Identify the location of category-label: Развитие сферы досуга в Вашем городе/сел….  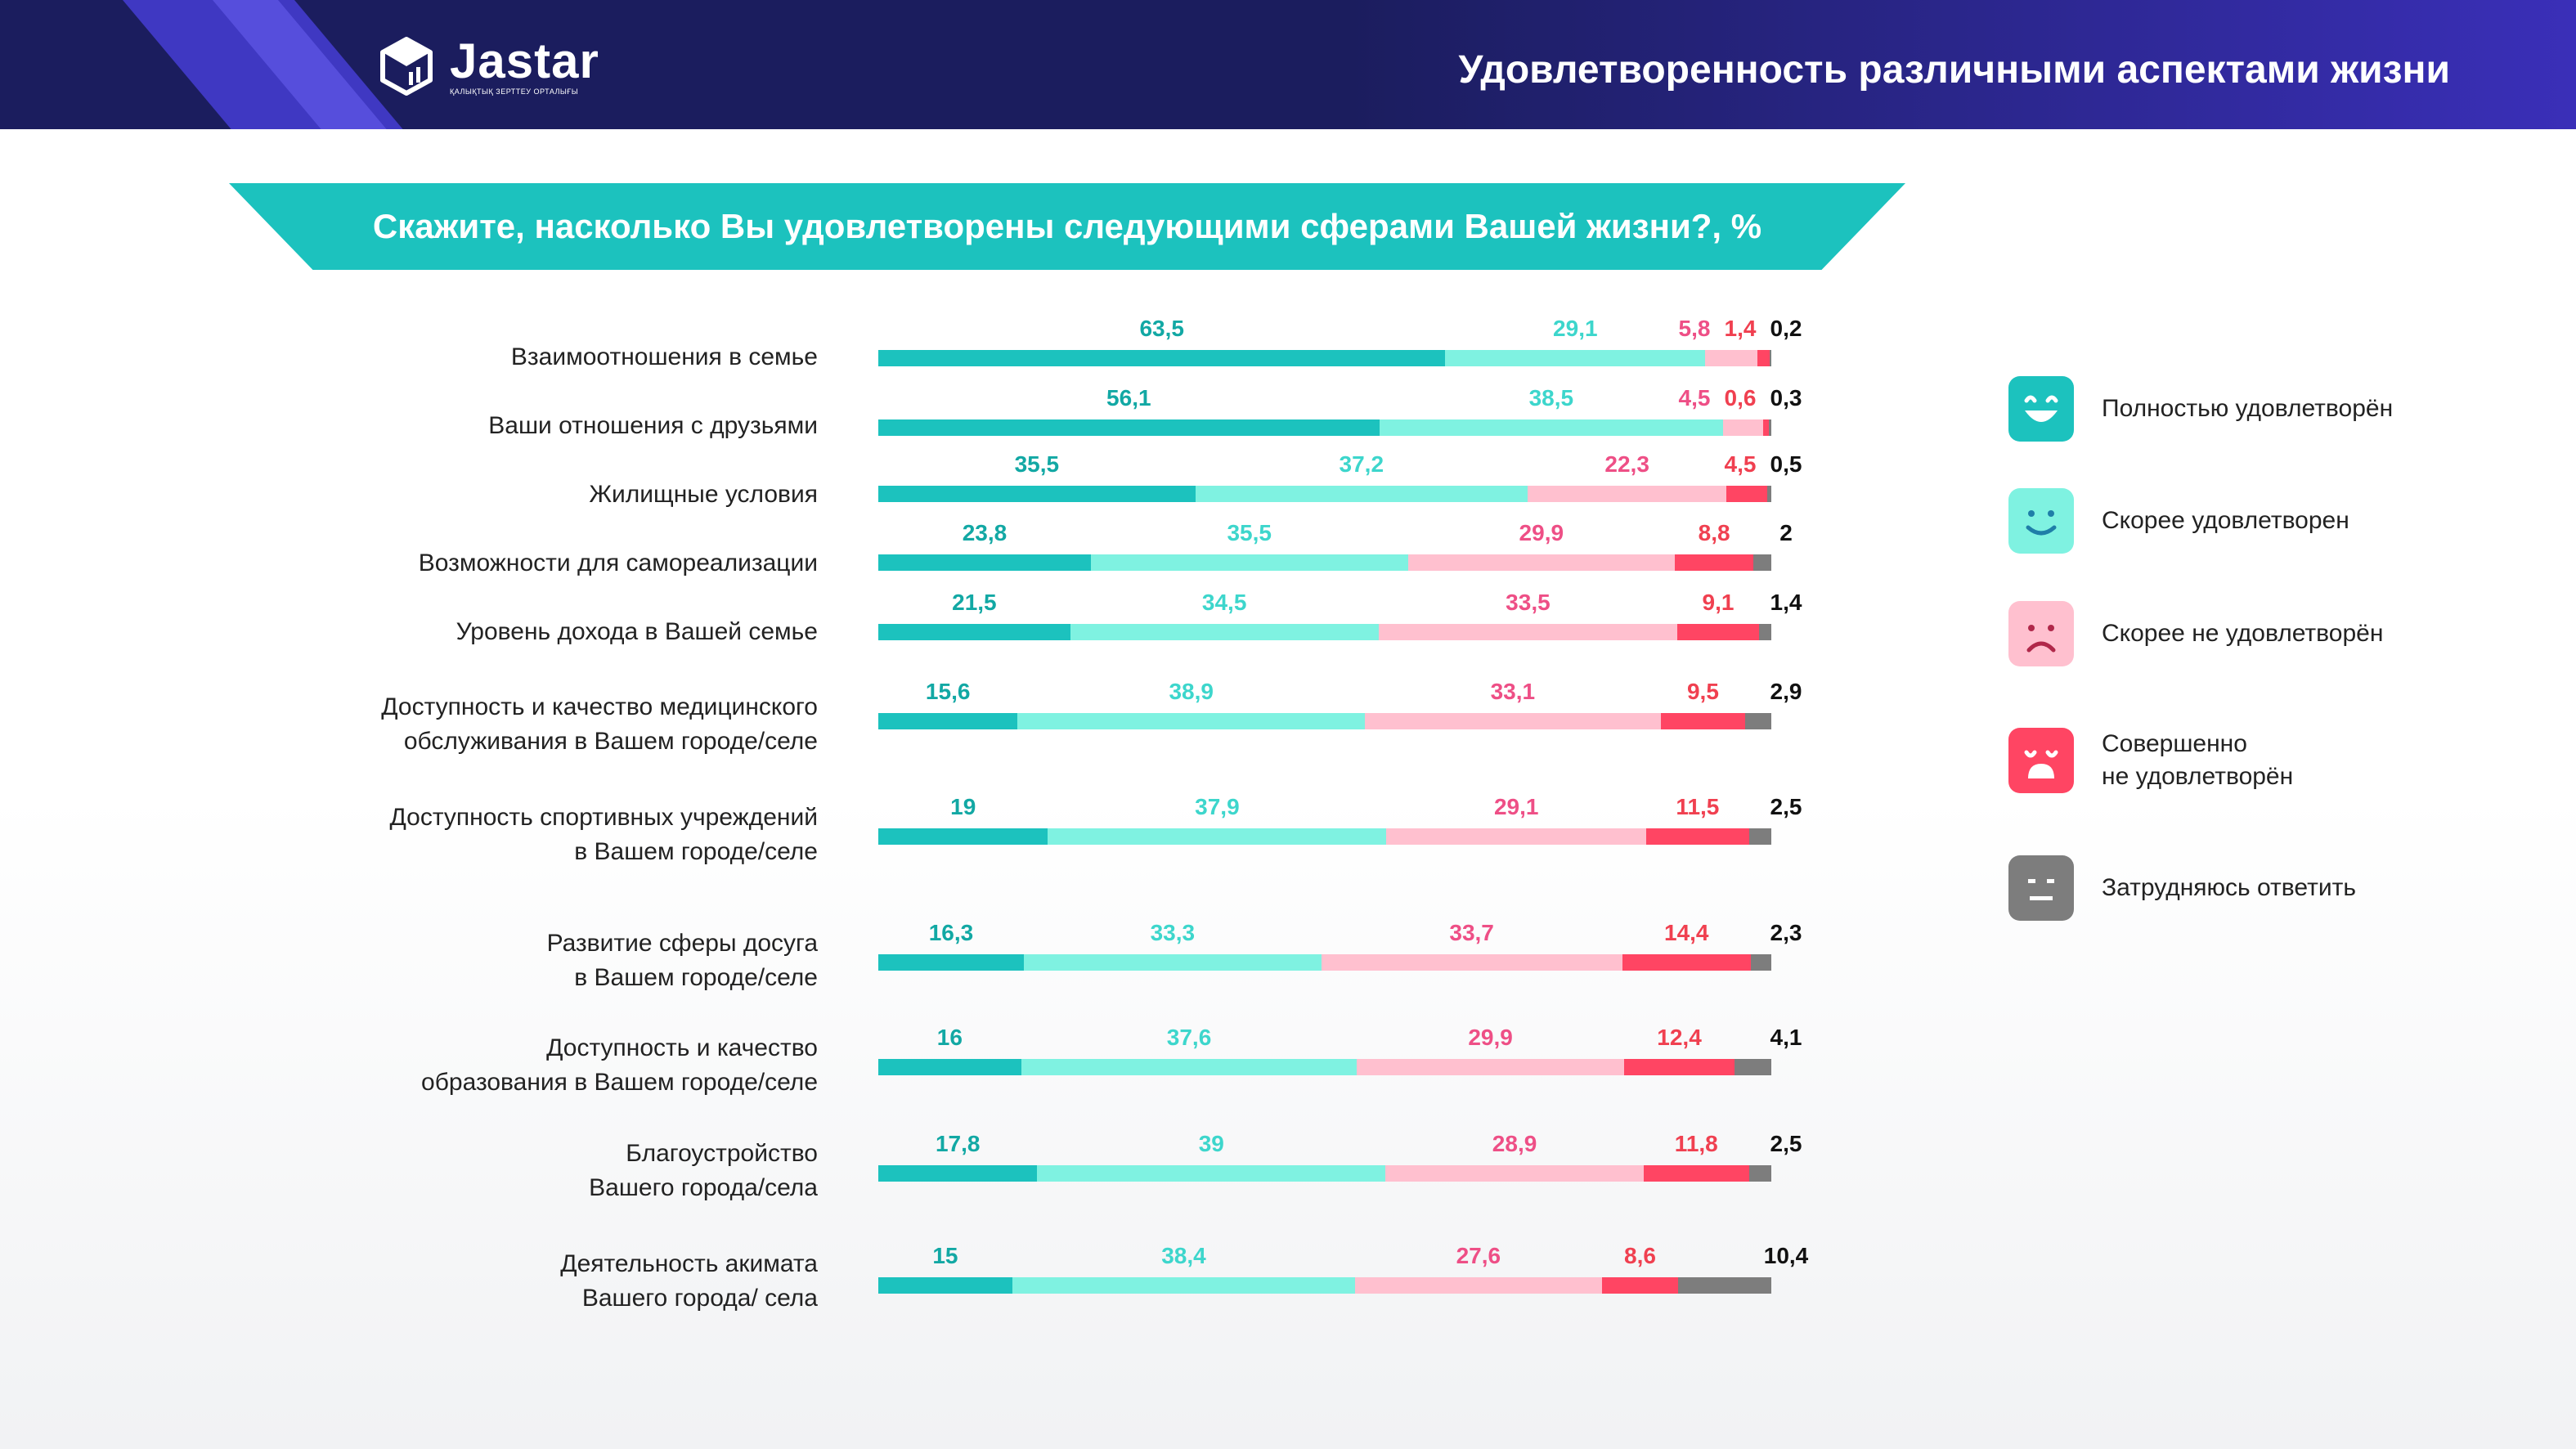
(682, 961).